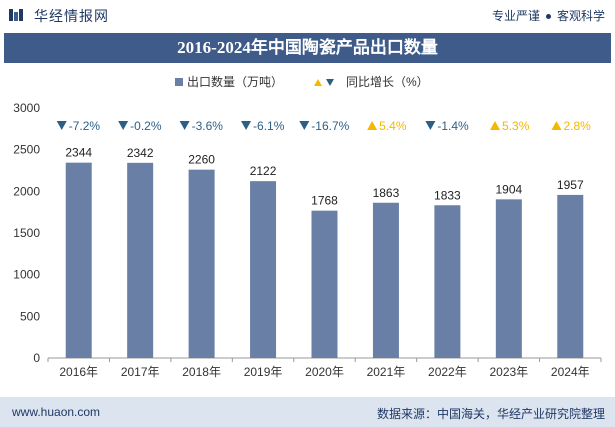 This screenshot has width=615, height=427. What do you see at coordinates (85, 126) in the screenshot?
I see `growth-label: -7.2%` at bounding box center [85, 126].